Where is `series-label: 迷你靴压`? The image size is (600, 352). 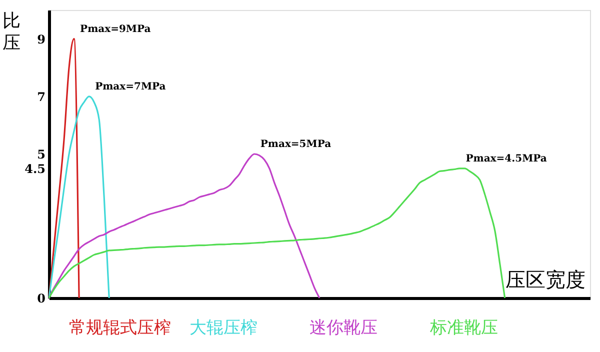 series-label: 迷你靴压 is located at coordinates (344, 328).